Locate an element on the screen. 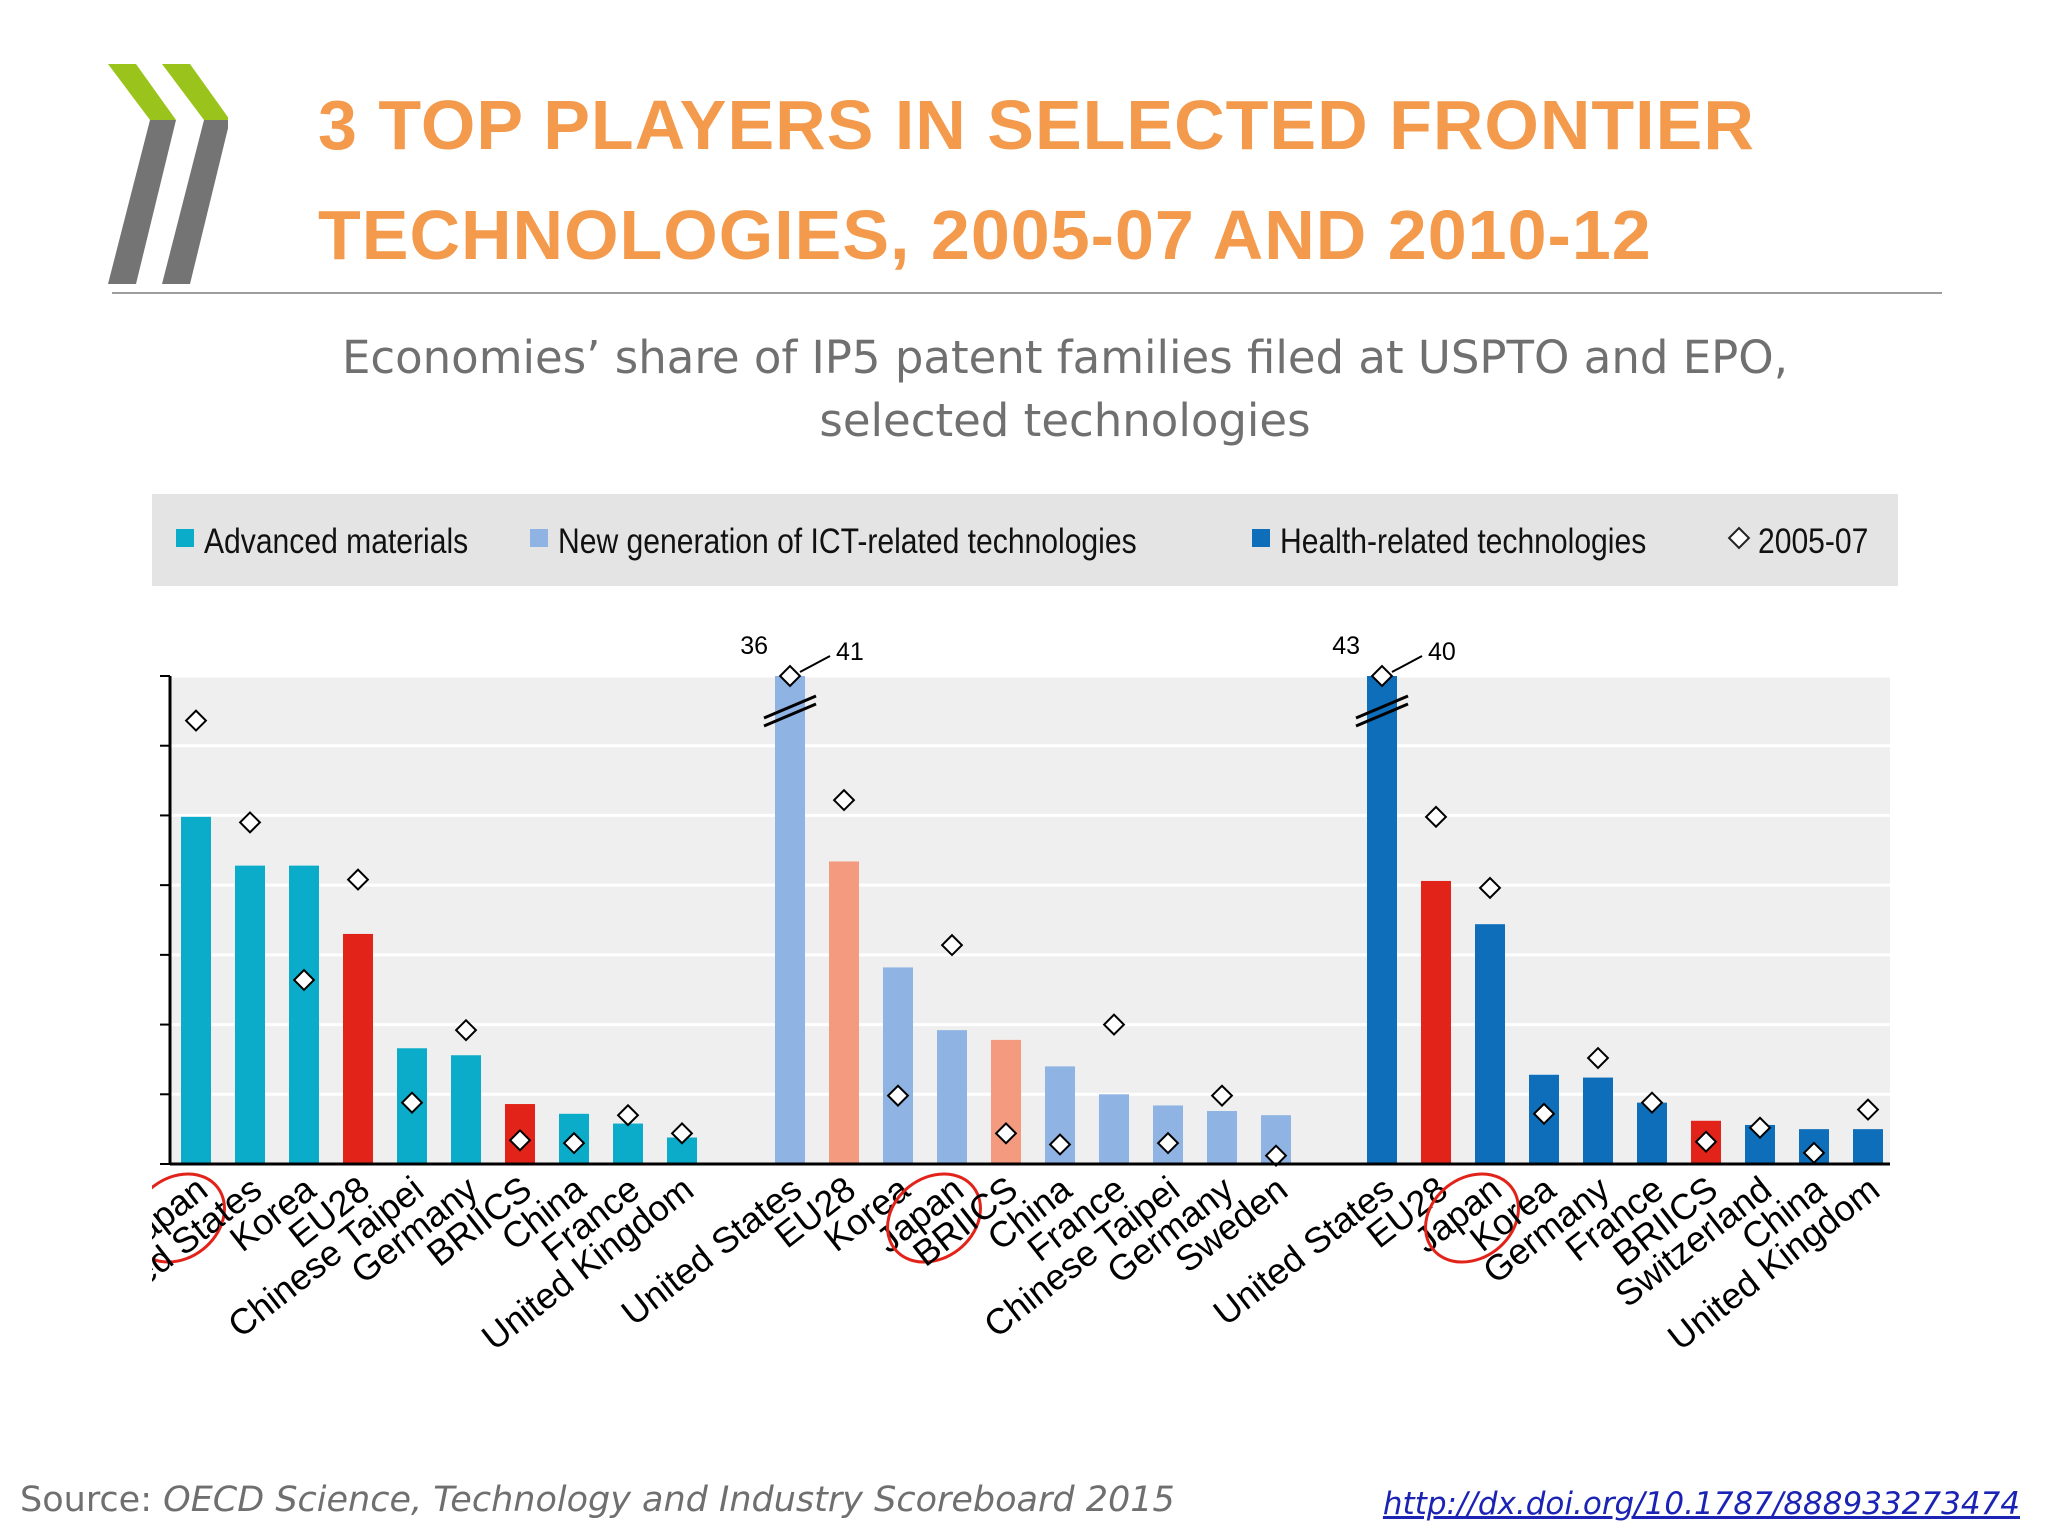 The width and height of the screenshot is (2048, 1536). legend-label: Advanced materials is located at coordinates (336, 541).